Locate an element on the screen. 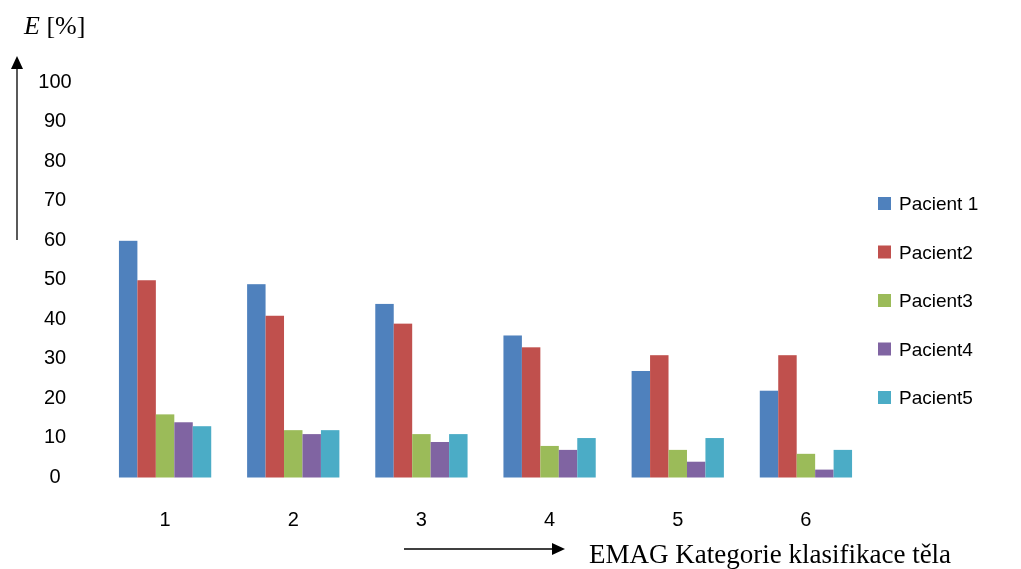  y-axis-title: E [%] is located at coordinates (54, 25).